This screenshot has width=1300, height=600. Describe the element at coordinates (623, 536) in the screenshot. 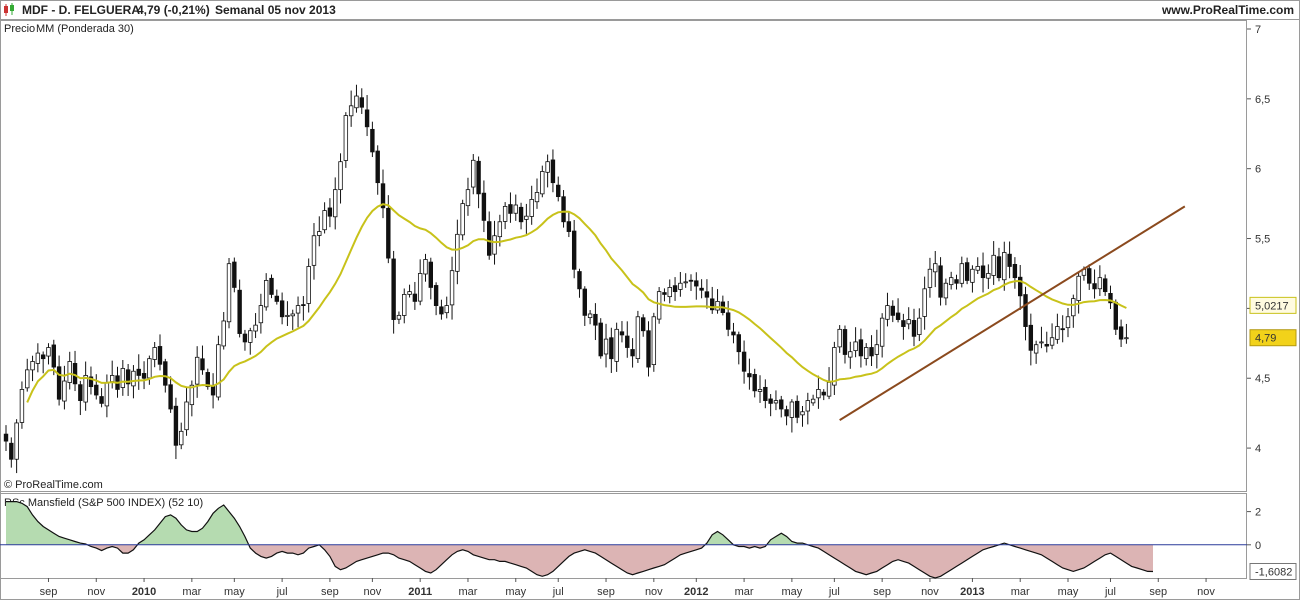

I see `rsc-panel-frame` at that location.